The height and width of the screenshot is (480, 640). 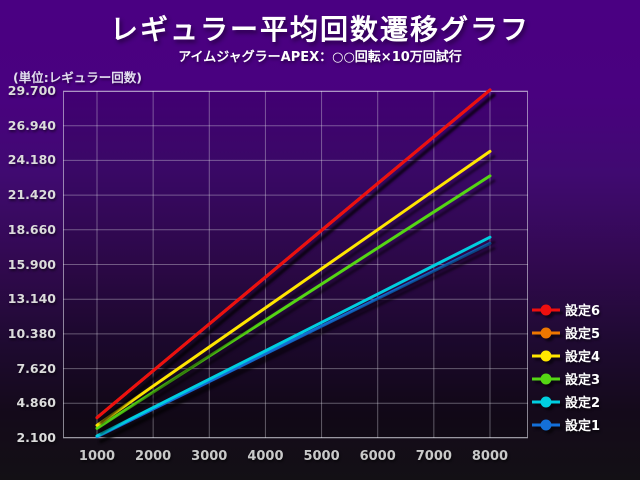 What do you see at coordinates (31, 195) in the screenshot?
I see `y-tick-label: 21.420` at bounding box center [31, 195].